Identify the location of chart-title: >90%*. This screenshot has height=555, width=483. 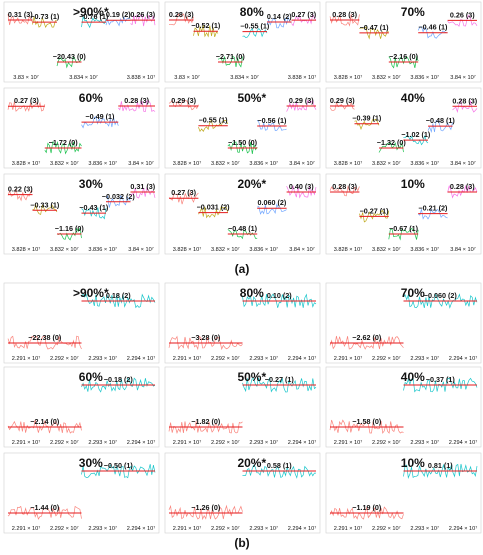
(91, 293).